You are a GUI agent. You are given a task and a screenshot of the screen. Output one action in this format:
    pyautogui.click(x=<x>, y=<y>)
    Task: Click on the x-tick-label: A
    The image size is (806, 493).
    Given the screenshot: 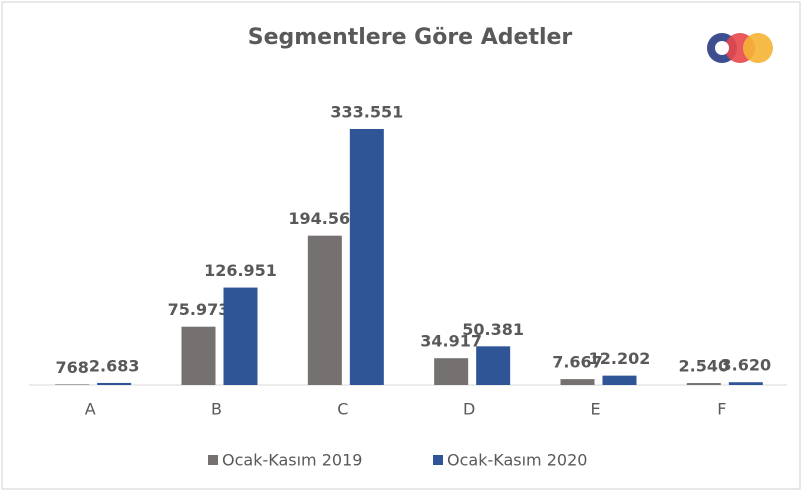 What is the action you would take?
    pyautogui.click(x=90, y=409)
    